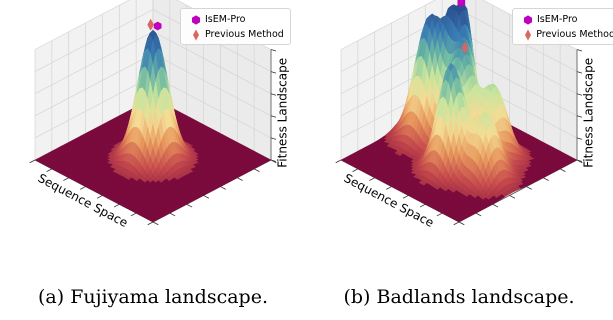 The width and height of the screenshot is (613, 320). Describe the element at coordinates (459, 297) in the screenshot. I see `figure-caption: (b) Badlands landscape.` at that location.